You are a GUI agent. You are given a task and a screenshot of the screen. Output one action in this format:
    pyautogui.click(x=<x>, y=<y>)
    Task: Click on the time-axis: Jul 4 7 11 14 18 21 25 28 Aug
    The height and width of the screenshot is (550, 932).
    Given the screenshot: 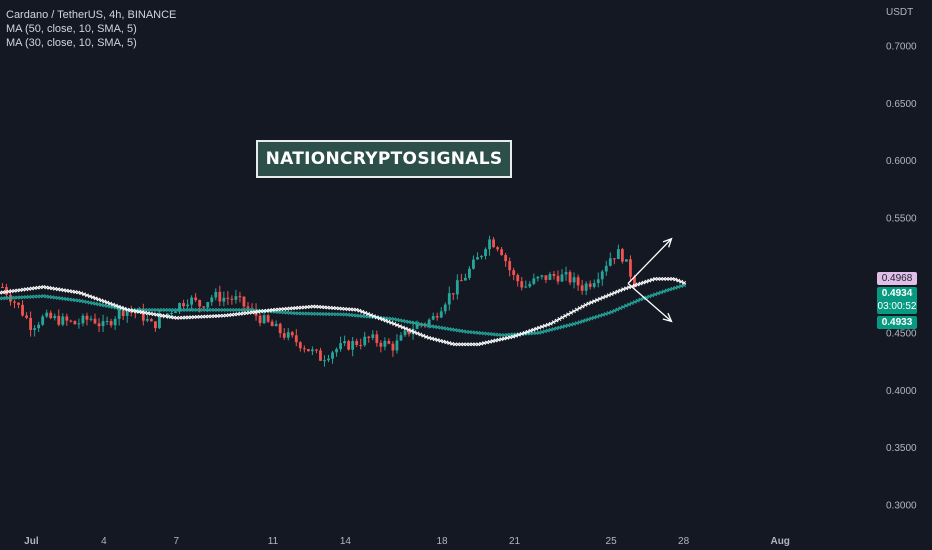 What is the action you would take?
    pyautogui.click(x=407, y=541)
    